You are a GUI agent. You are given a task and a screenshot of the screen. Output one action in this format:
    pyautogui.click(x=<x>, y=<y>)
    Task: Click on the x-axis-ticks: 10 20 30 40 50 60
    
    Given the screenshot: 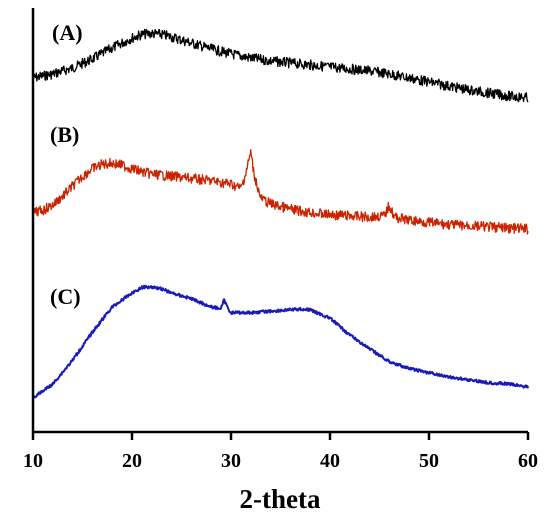 What is the action you would take?
    pyautogui.click(x=280, y=452)
    